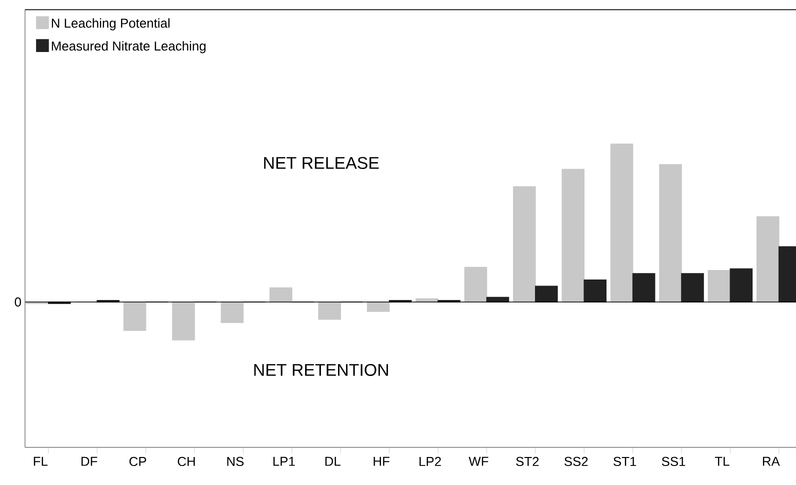 This screenshot has height=485, width=796. What do you see at coordinates (722, 461) in the screenshot?
I see `x-tick-label: TL` at bounding box center [722, 461].